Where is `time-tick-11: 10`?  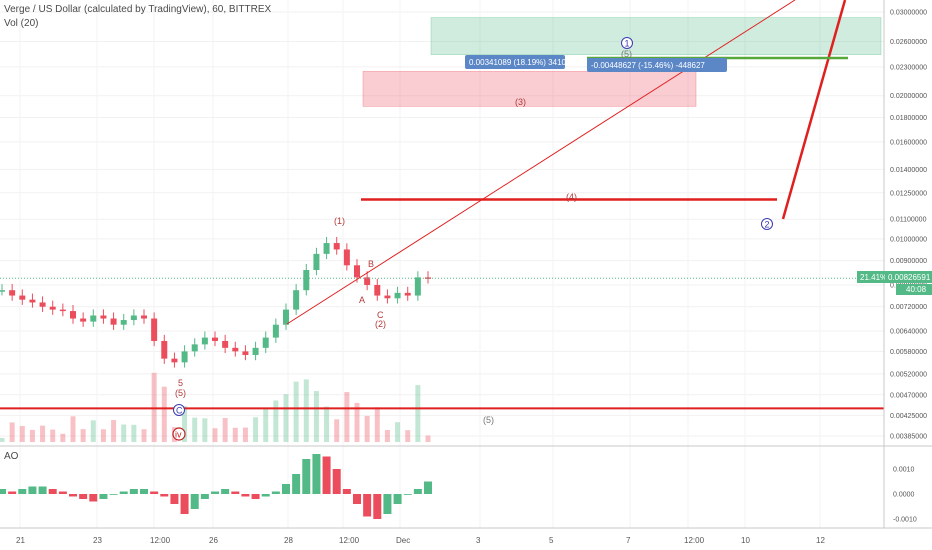 time-tick-11: 10 is located at coordinates (745, 540).